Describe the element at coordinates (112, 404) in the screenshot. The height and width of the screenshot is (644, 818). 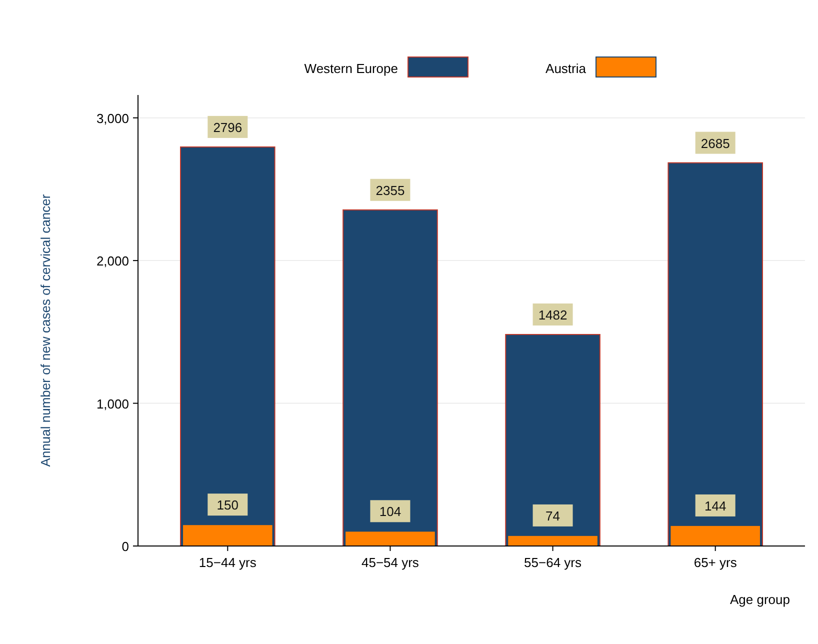
I see `y-tick-label: 1,000` at that location.